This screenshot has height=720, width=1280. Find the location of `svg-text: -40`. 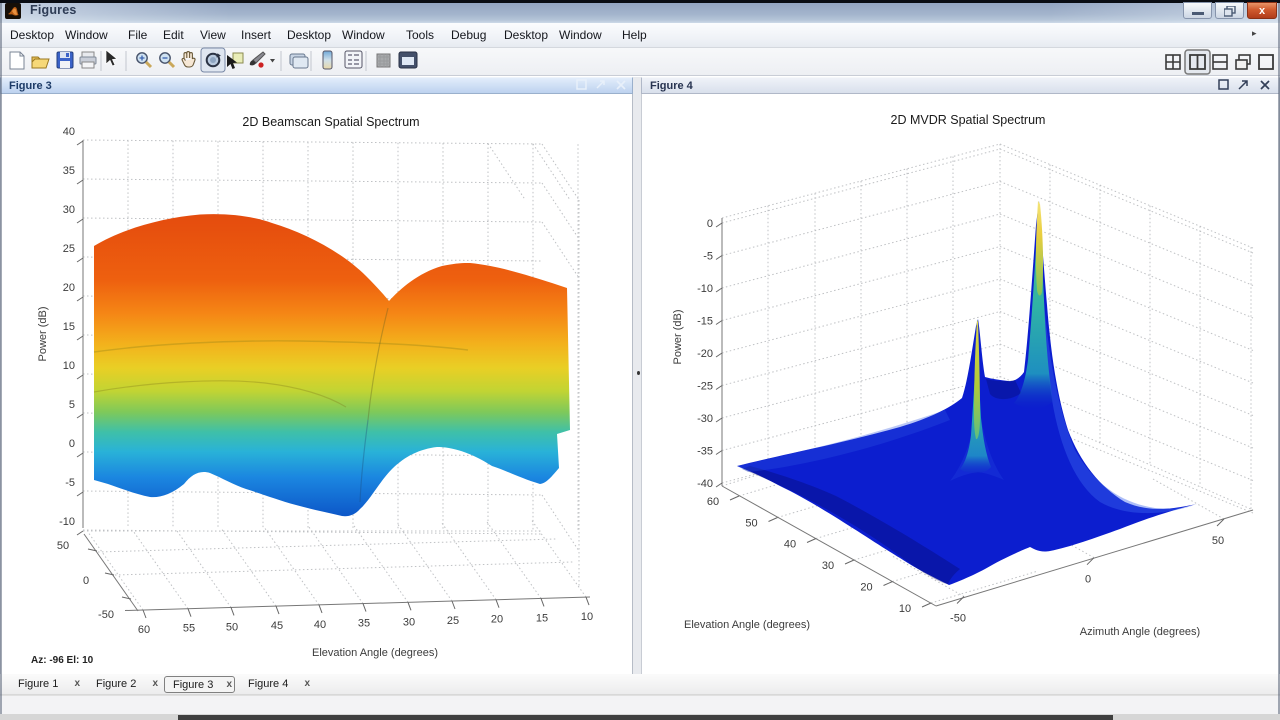

svg-text: -40 is located at coordinates (705, 484).